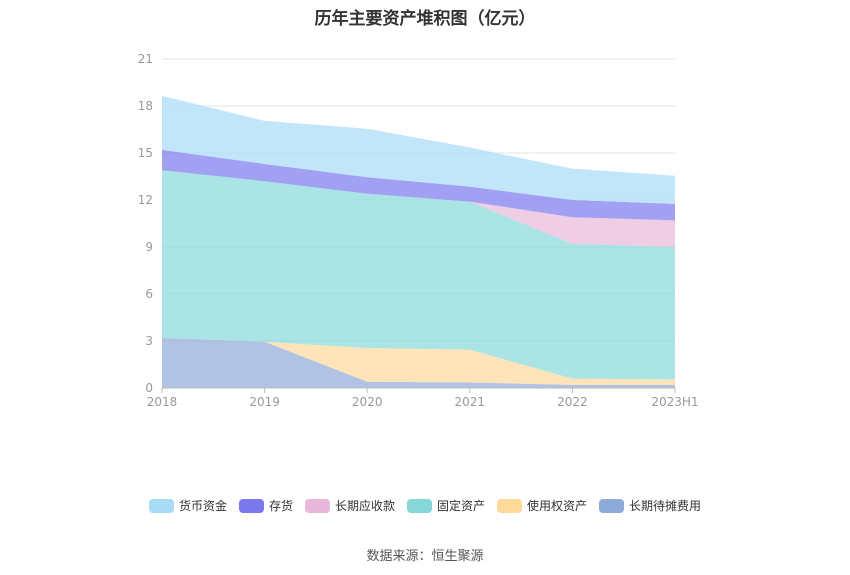 This screenshot has width=850, height=575. I want to click on legend-item: 长期应收款, so click(349, 505).